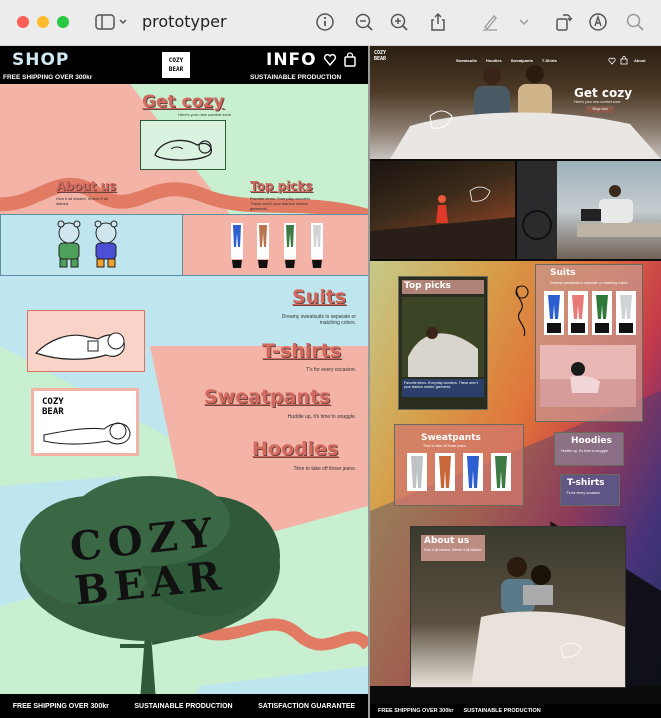 The width and height of the screenshot is (661, 718). I want to click on zoom-in-button, so click(399, 22).